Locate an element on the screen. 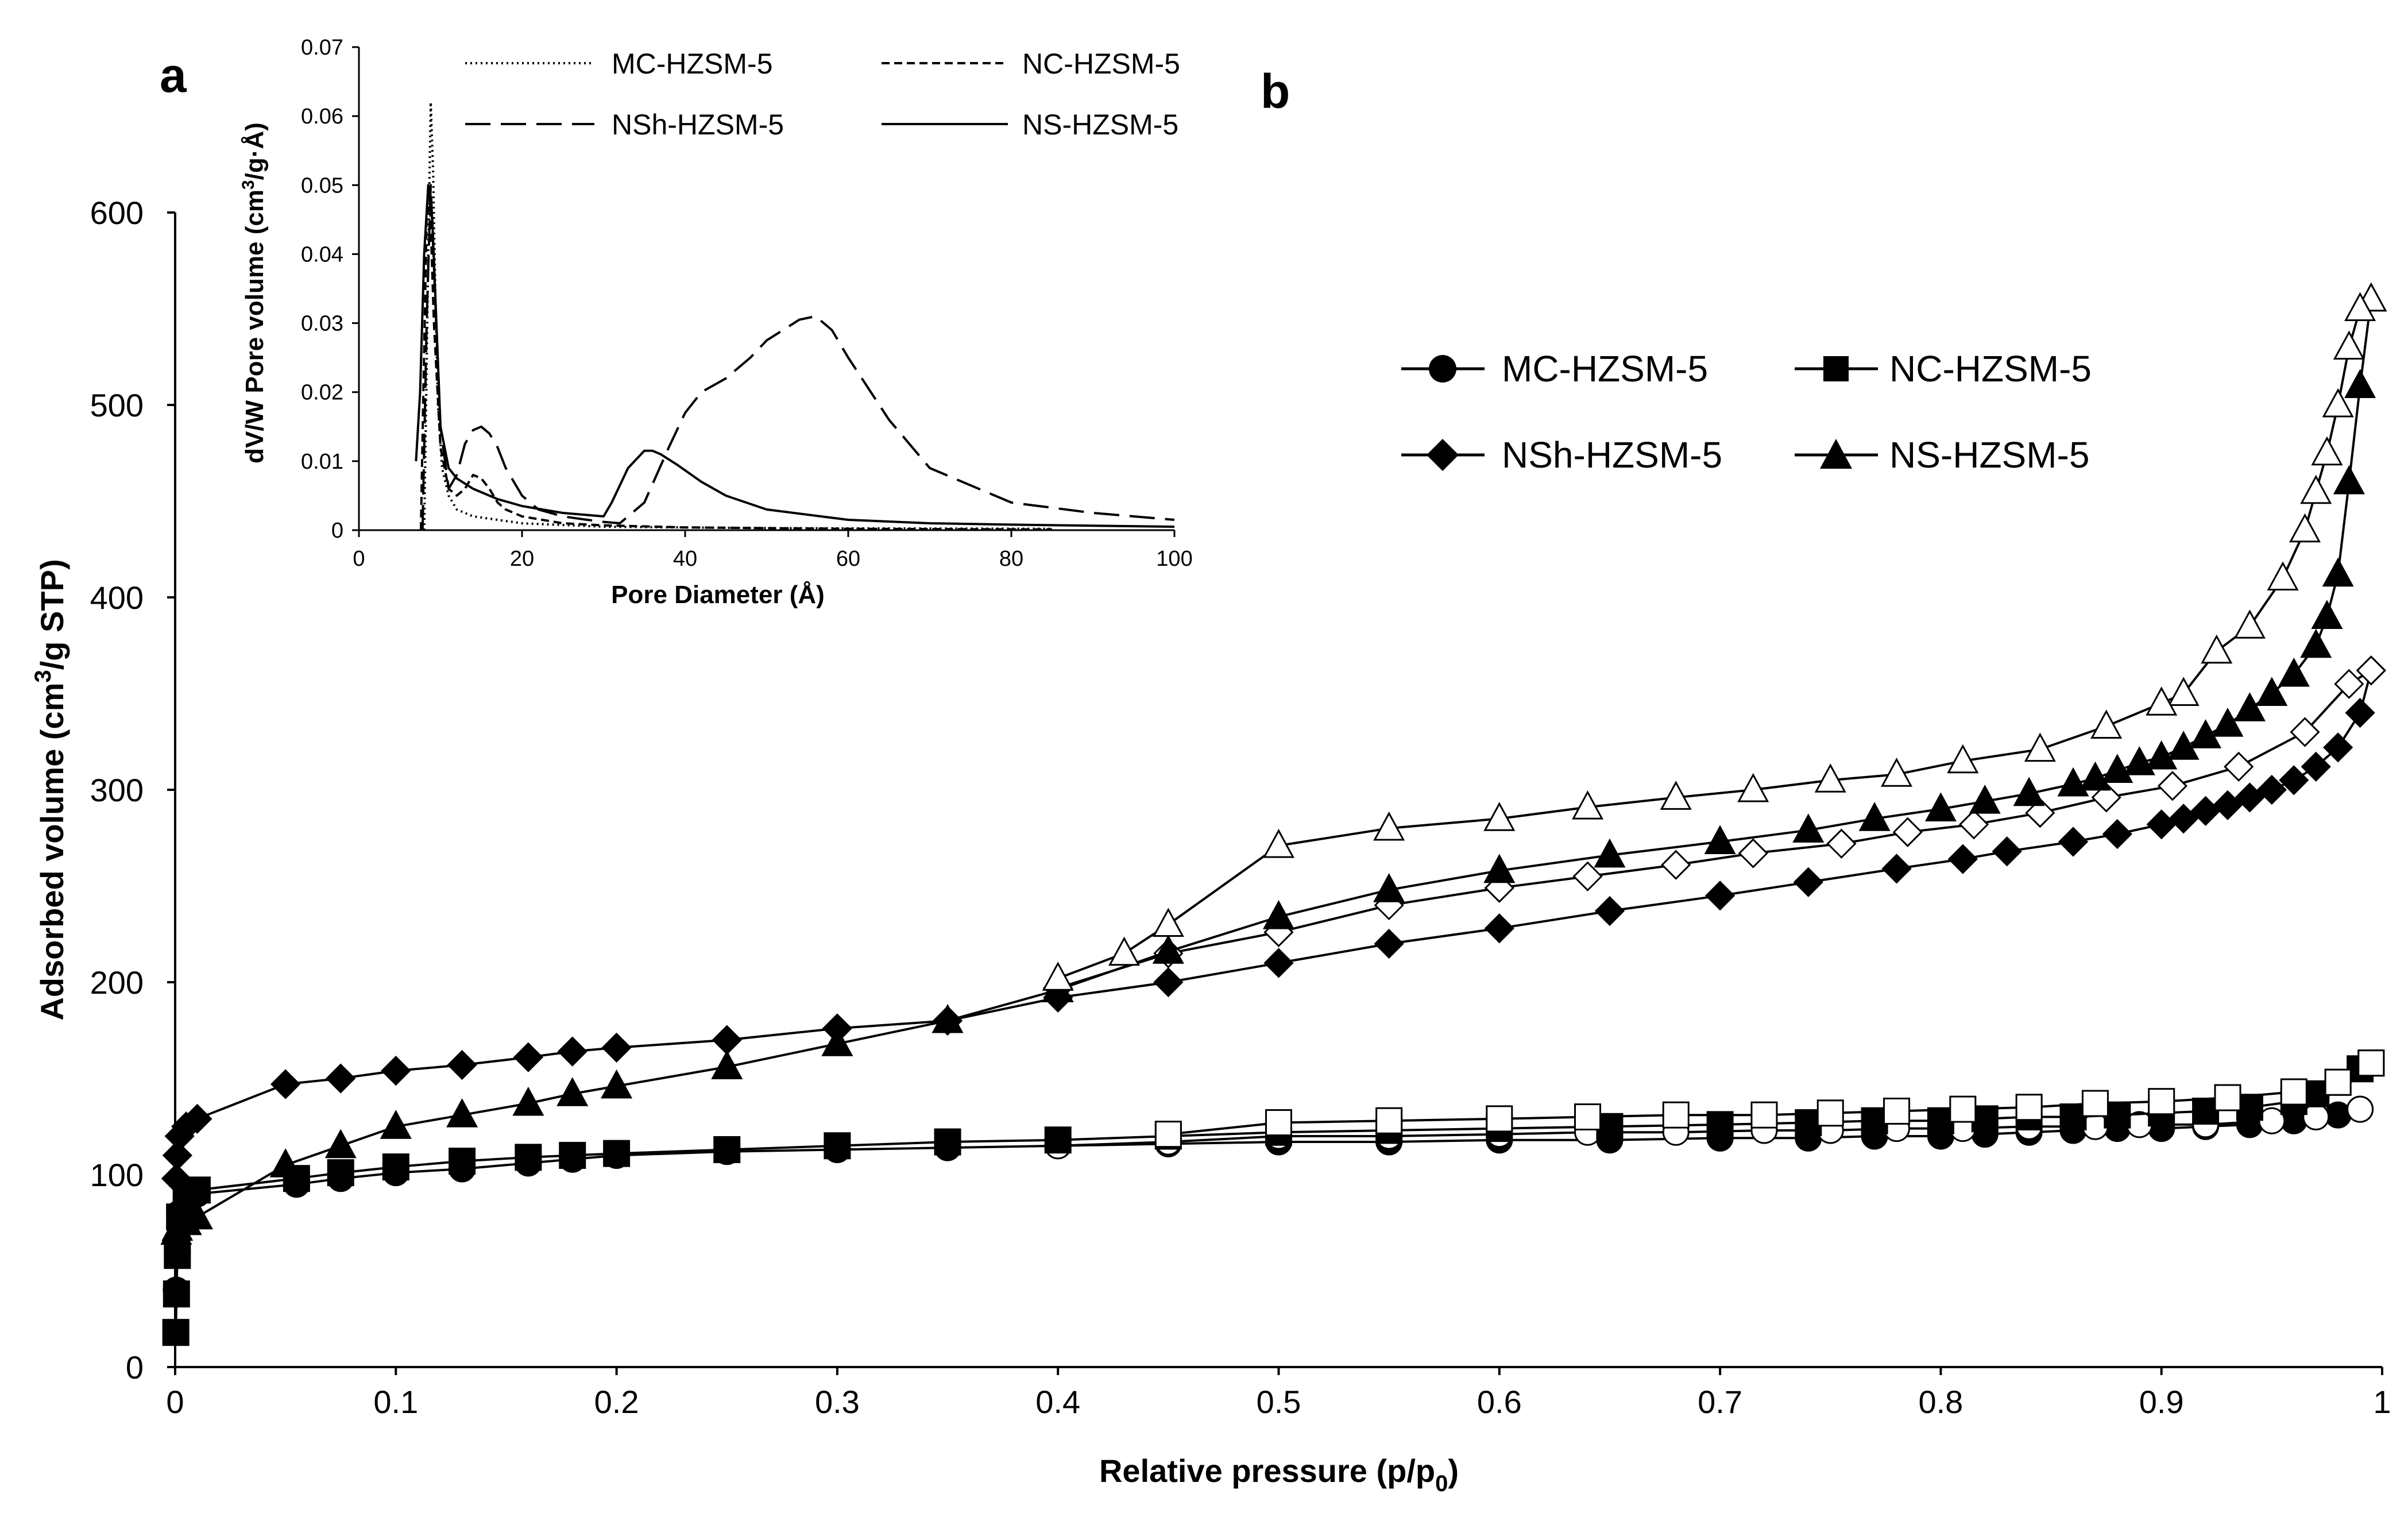  inset-y-tick-label: 0 is located at coordinates (337, 531).